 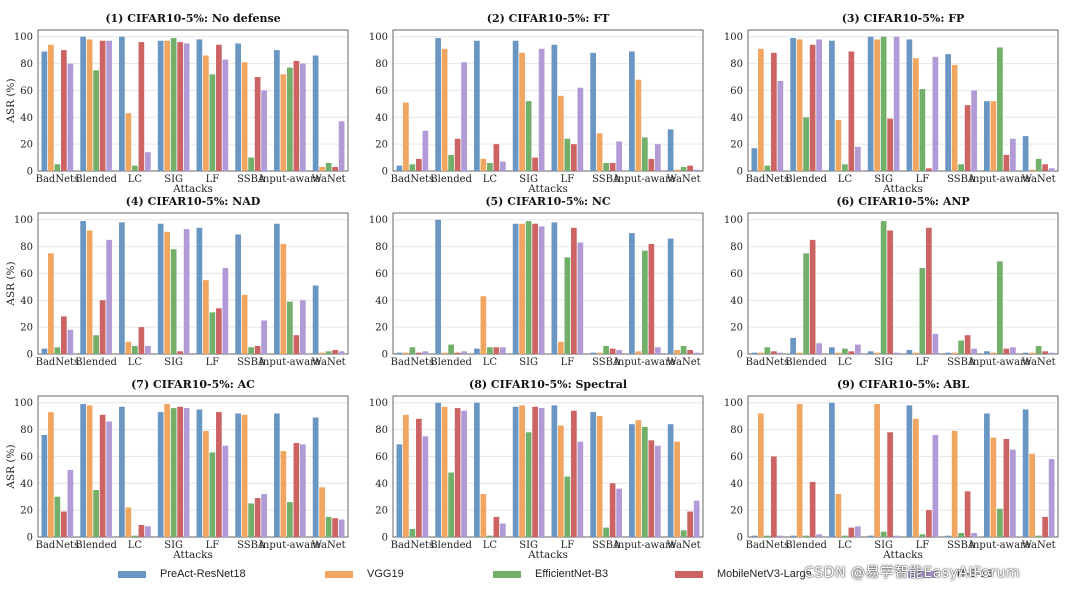 What do you see at coordinates (736, 328) in the screenshot?
I see `y-tick-label: 20` at bounding box center [736, 328].